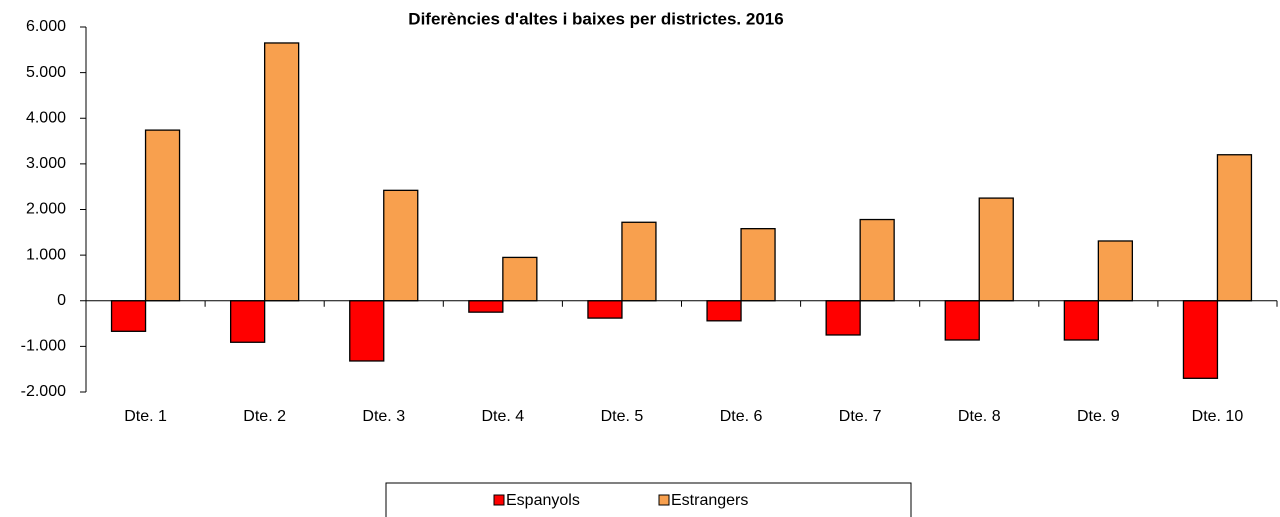 This screenshot has height=517, width=1280. What do you see at coordinates (860, 416) in the screenshot?
I see `x-tick-label: Dte. 7` at bounding box center [860, 416].